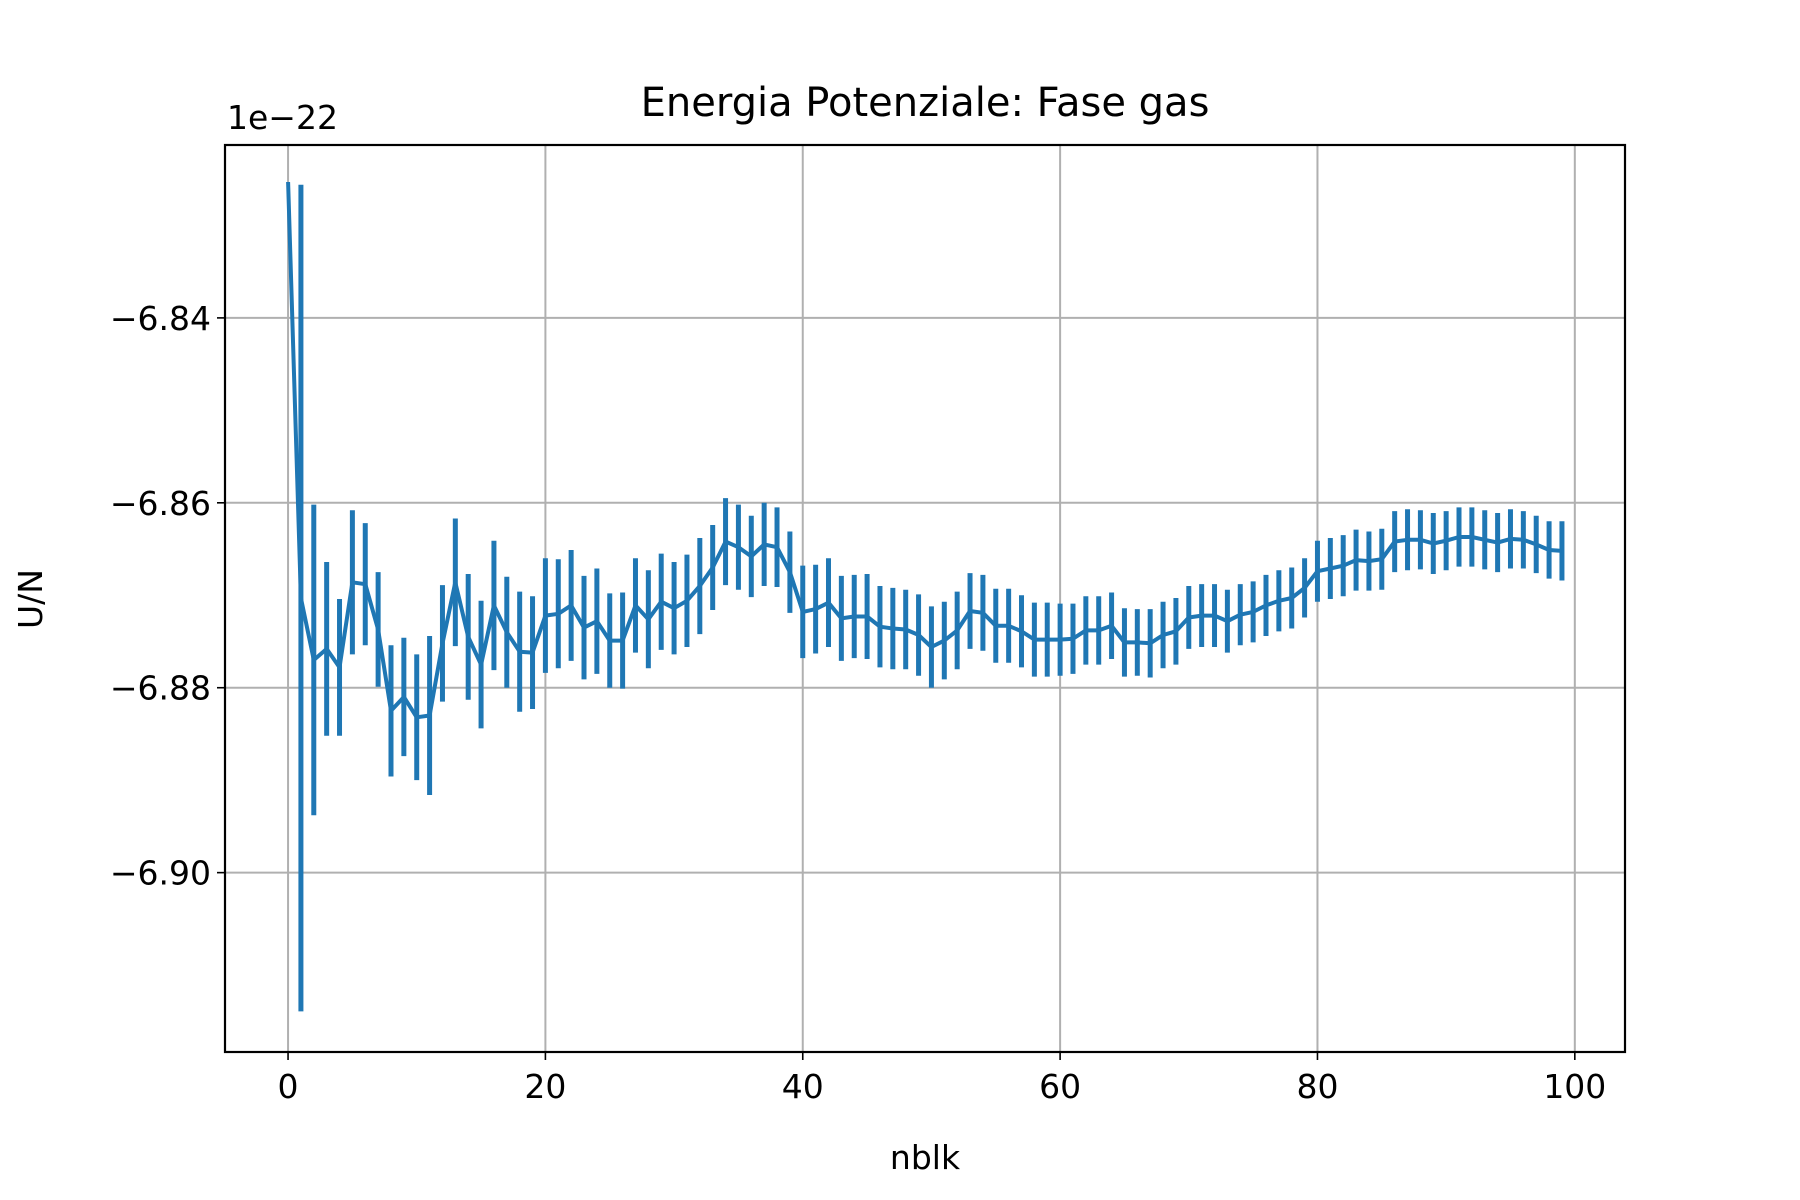 The width and height of the screenshot is (1800, 1200). Describe the element at coordinates (160, 873) in the screenshot. I see `y-tick-label: −6.90` at that location.